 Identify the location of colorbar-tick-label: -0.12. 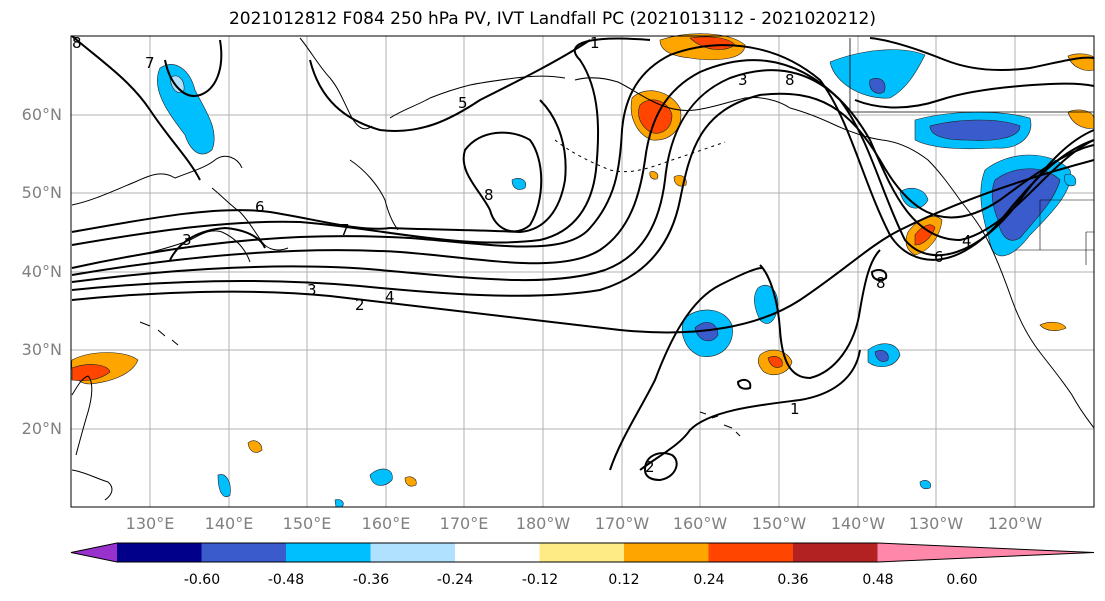
(540, 580).